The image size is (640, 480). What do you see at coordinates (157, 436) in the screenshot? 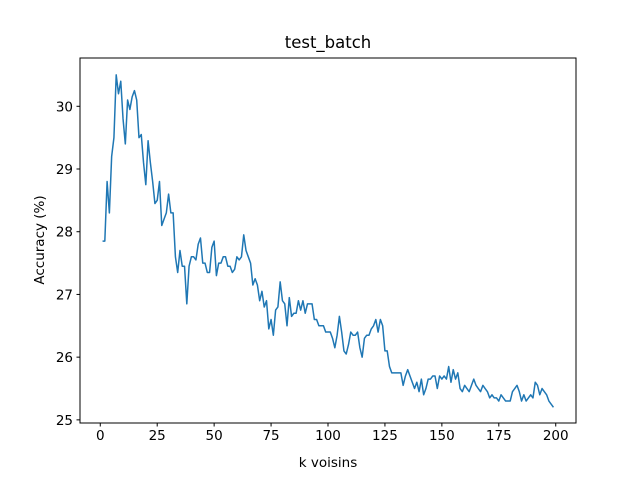
I see `x-tick-label: 25` at bounding box center [157, 436].